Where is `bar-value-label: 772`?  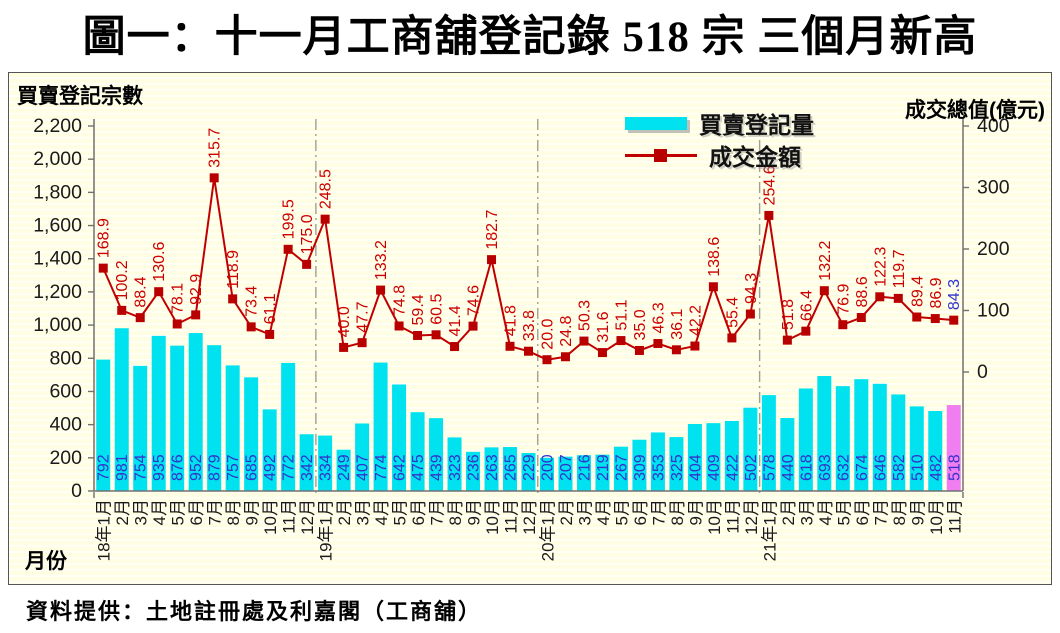 bar-value-label: 772 is located at coordinates (289, 467).